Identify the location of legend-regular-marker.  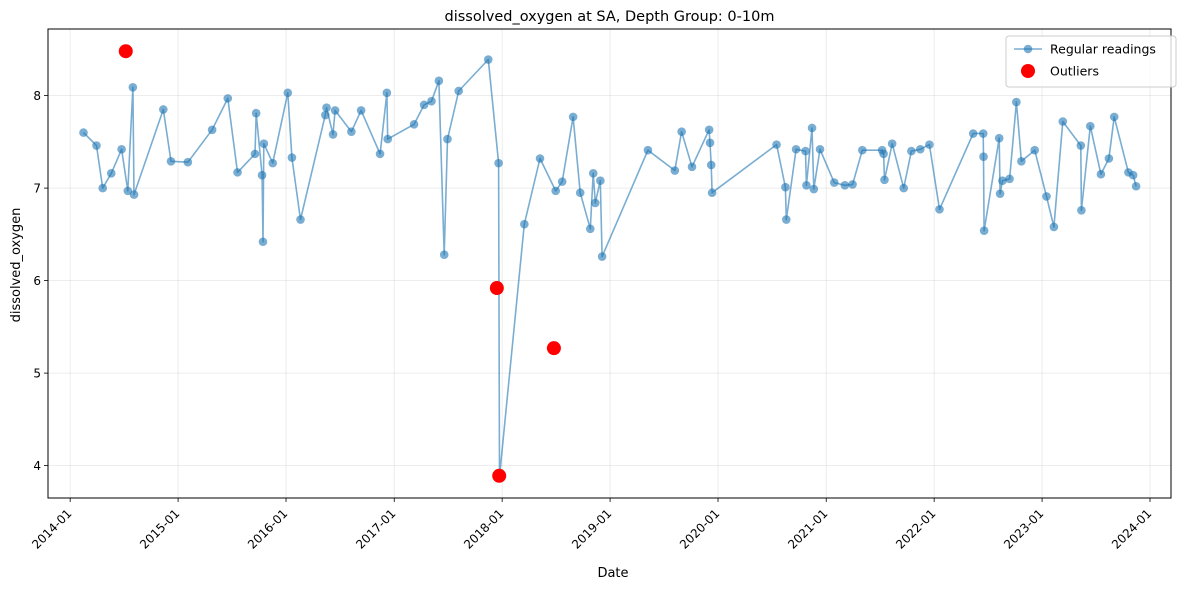
(1028, 49).